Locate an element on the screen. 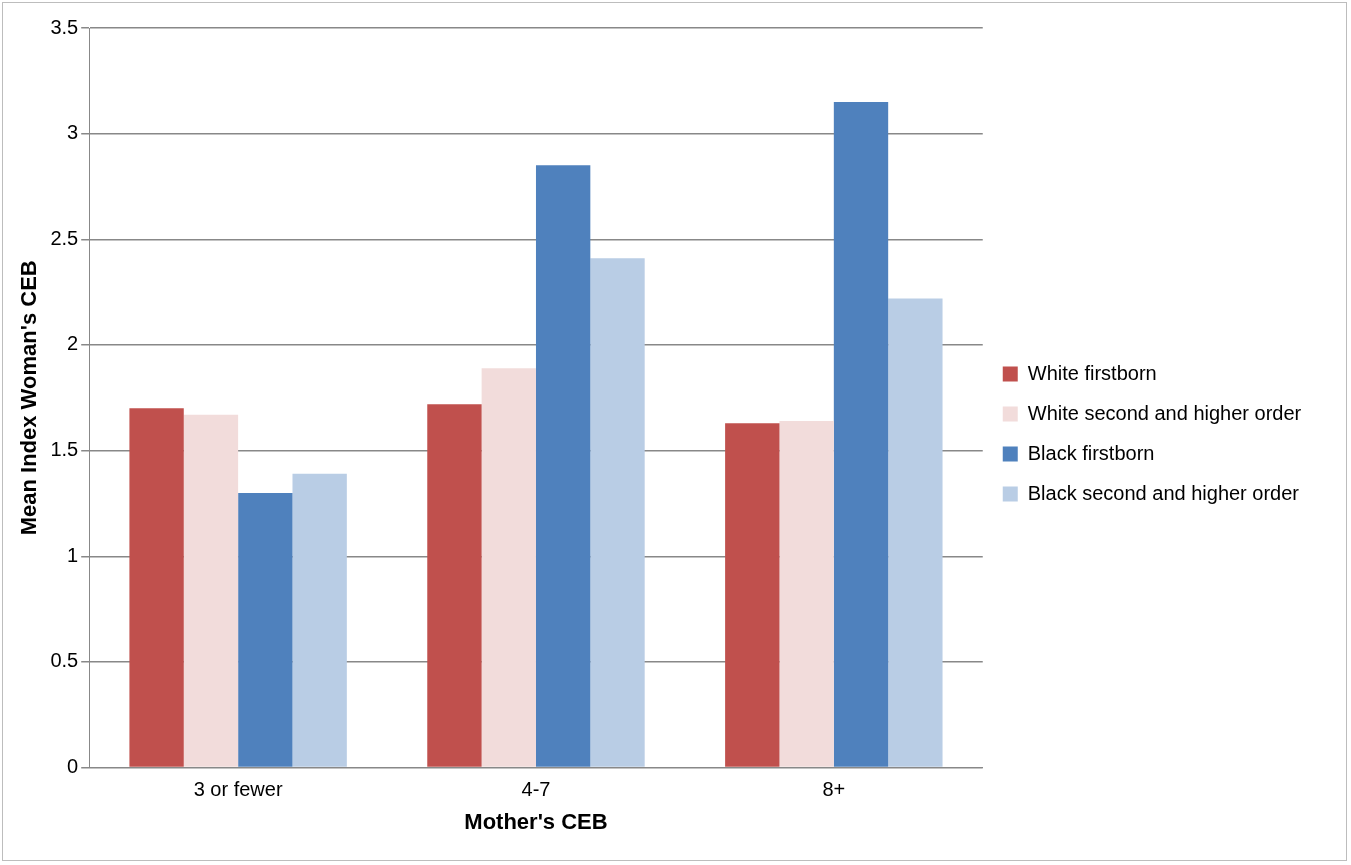 The image size is (1351, 865). y-tick-label: 3 is located at coordinates (73, 132).